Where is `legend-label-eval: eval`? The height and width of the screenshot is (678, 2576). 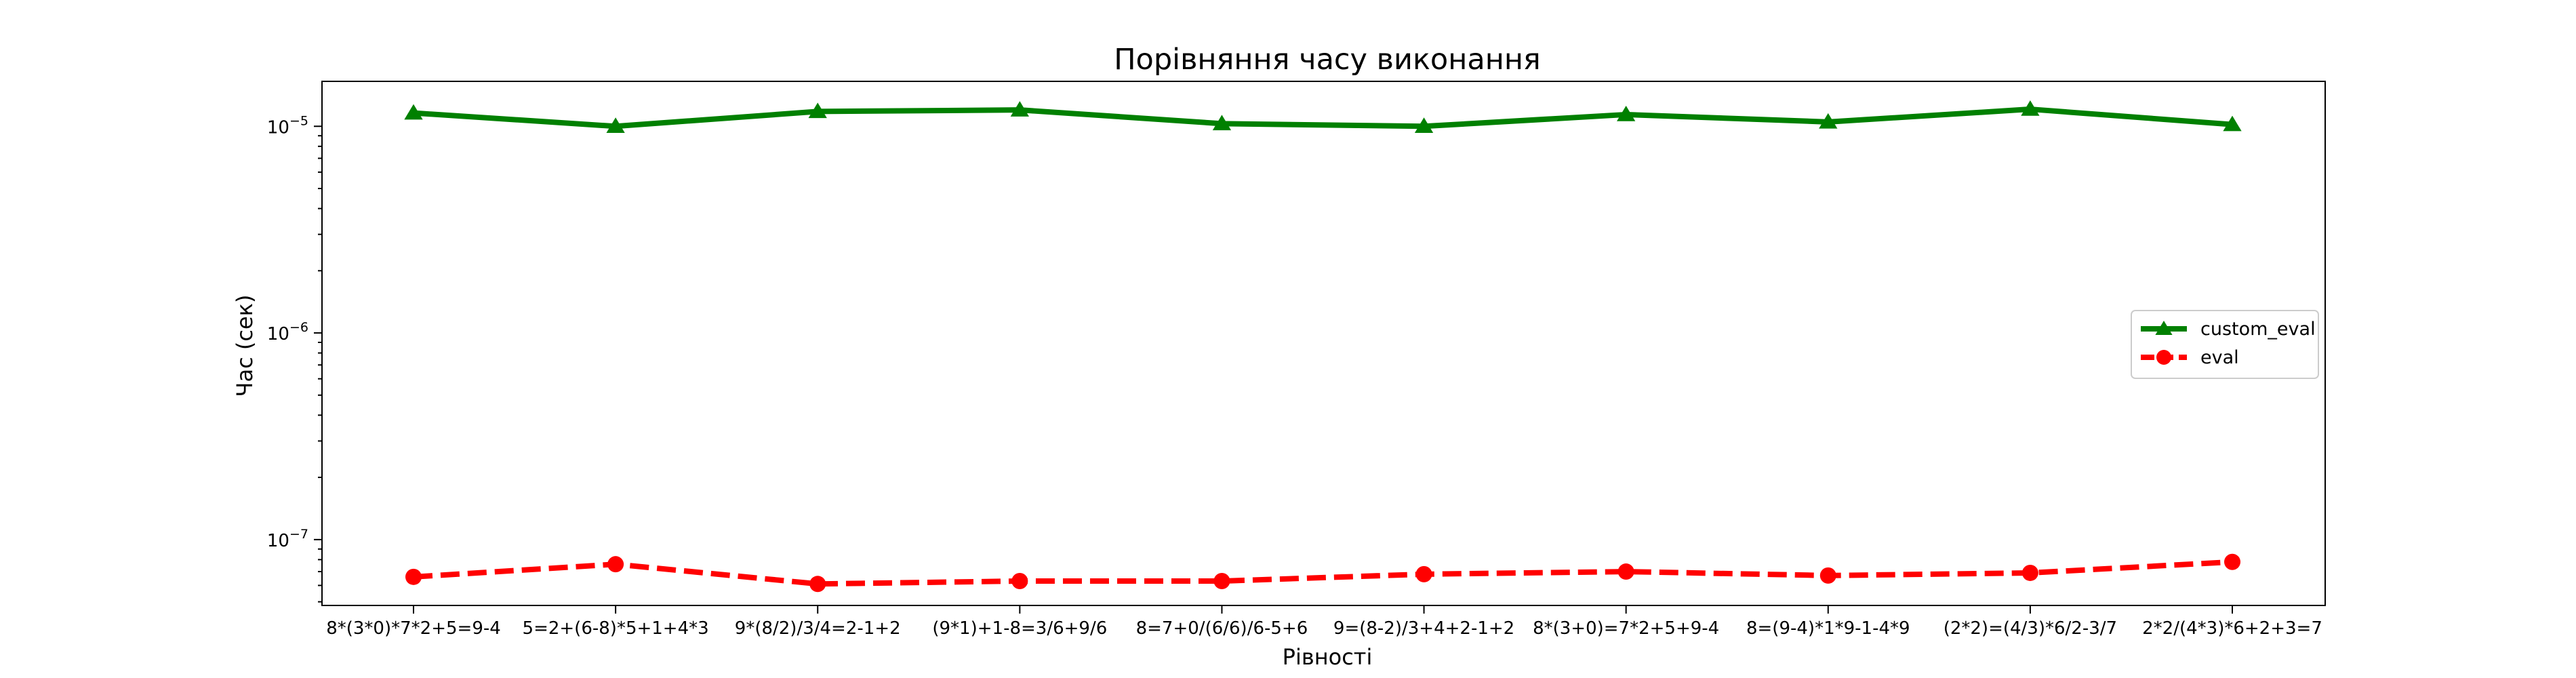 legend-label-eval: eval is located at coordinates (2219, 357).